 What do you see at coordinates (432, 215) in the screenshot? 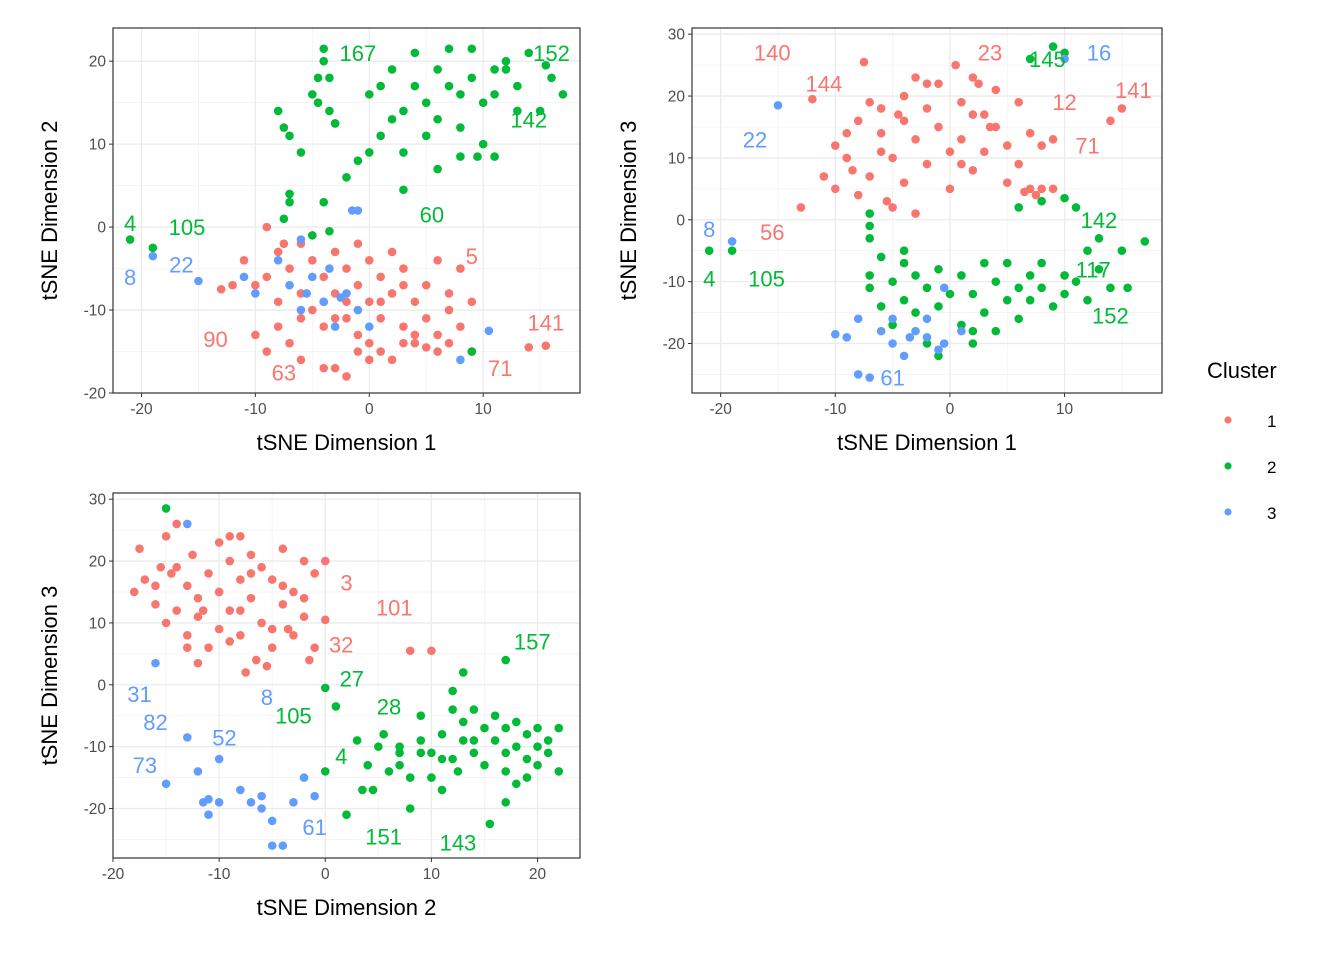
I see `point-label: 60` at bounding box center [432, 215].